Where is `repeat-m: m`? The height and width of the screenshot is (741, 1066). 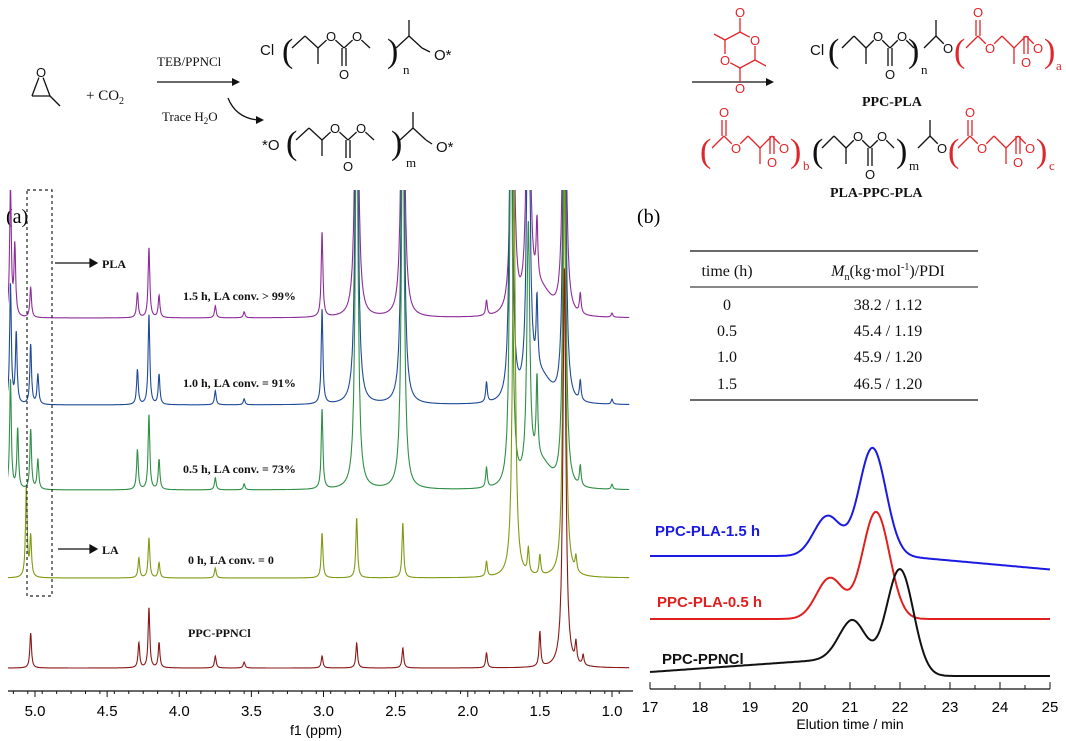
repeat-m: m is located at coordinates (411, 162).